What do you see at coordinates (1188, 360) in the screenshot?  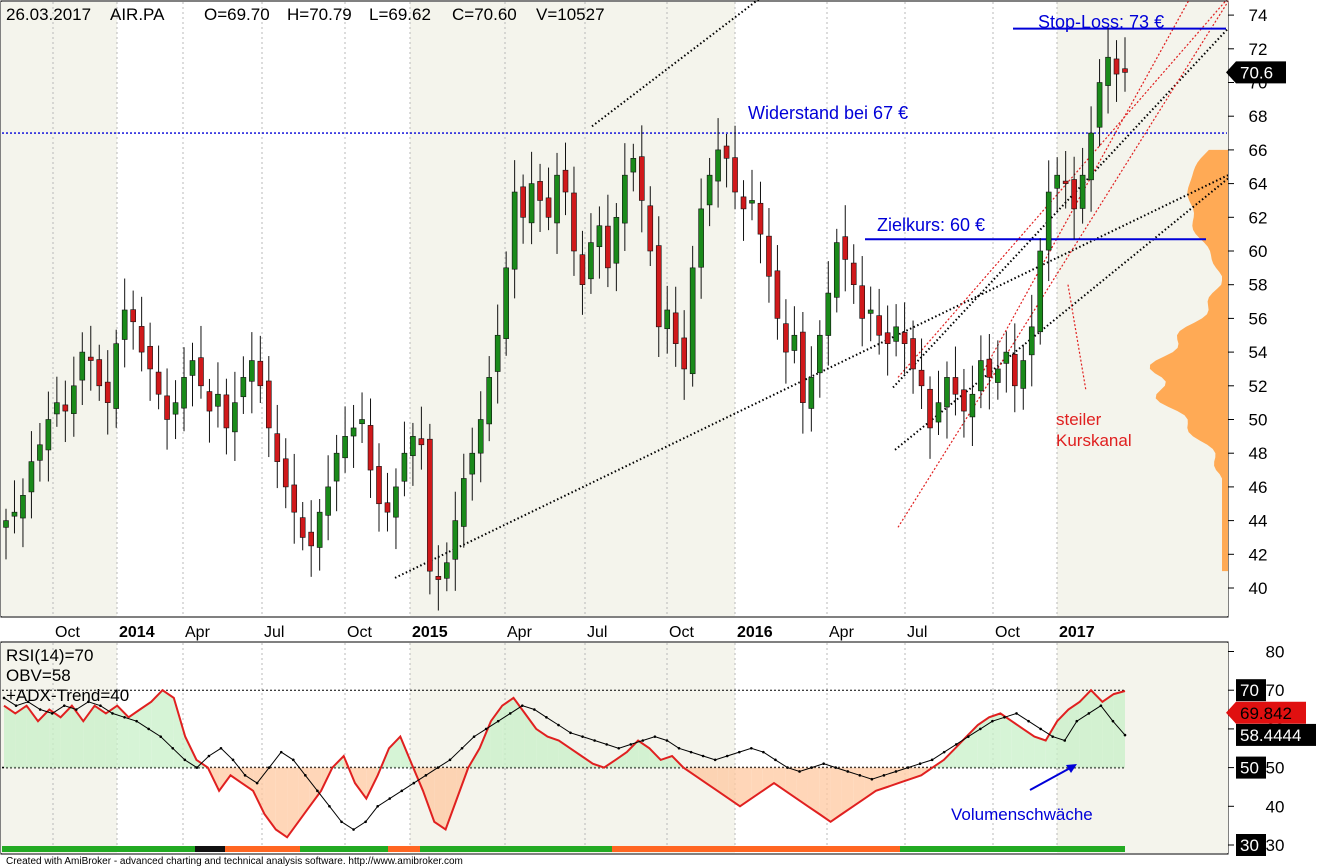 I see `volume-profile` at bounding box center [1188, 360].